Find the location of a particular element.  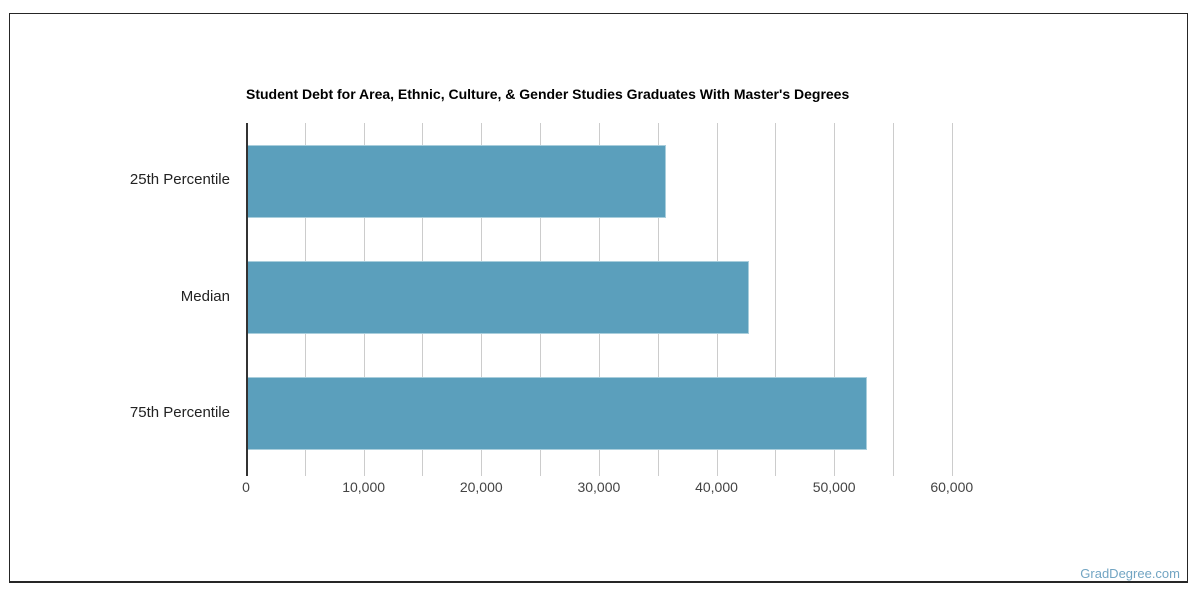

bar-75th-percentile is located at coordinates (557, 414).